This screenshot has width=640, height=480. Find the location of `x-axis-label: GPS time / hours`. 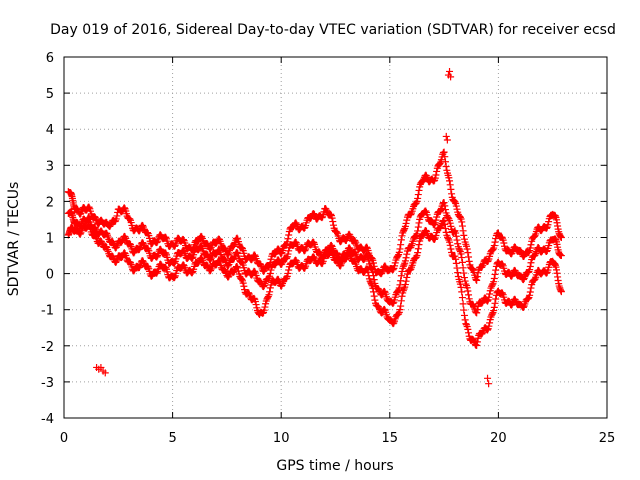

x-axis-label: GPS time / hours is located at coordinates (334, 466).